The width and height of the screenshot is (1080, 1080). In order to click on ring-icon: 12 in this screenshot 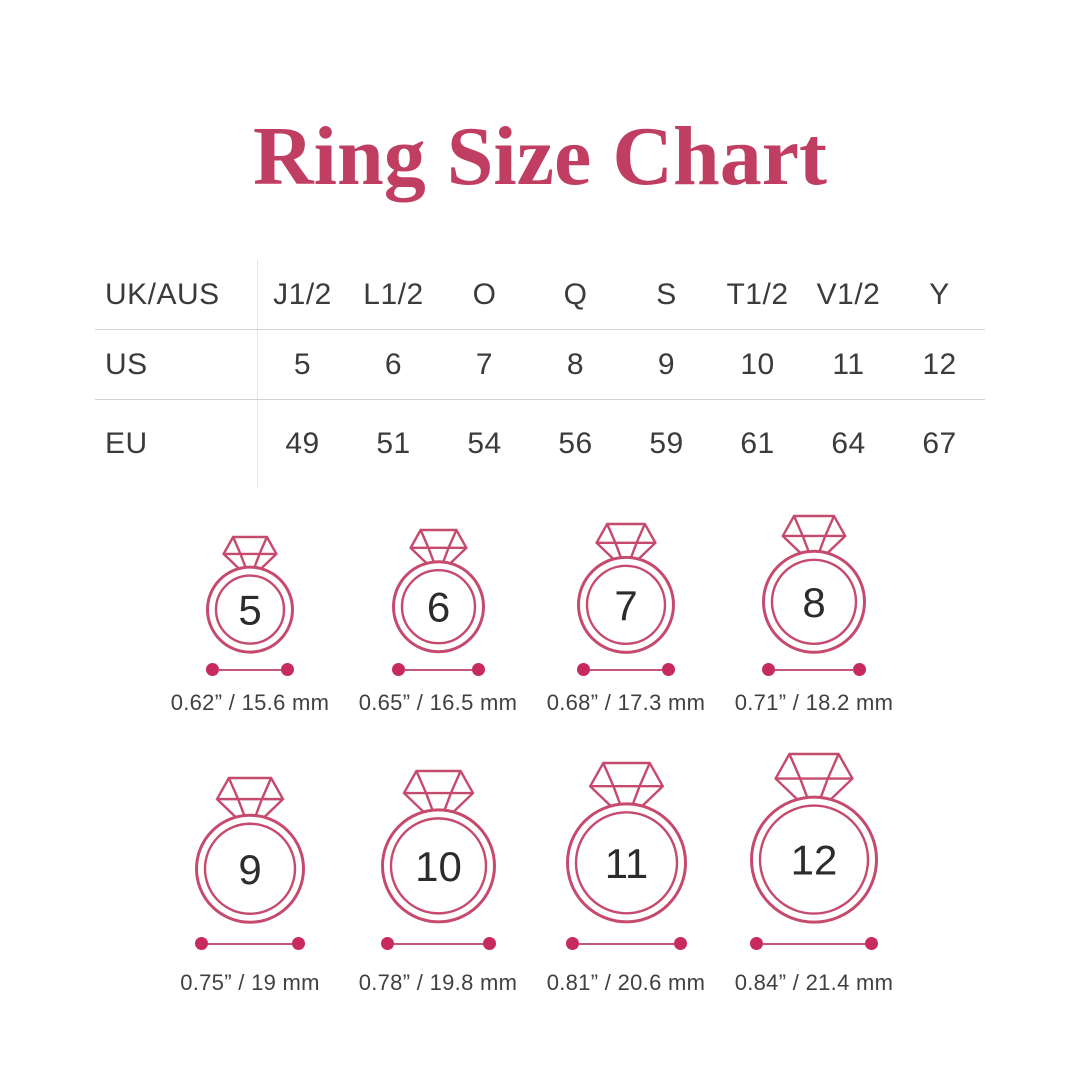, I will do `click(814, 838)`.